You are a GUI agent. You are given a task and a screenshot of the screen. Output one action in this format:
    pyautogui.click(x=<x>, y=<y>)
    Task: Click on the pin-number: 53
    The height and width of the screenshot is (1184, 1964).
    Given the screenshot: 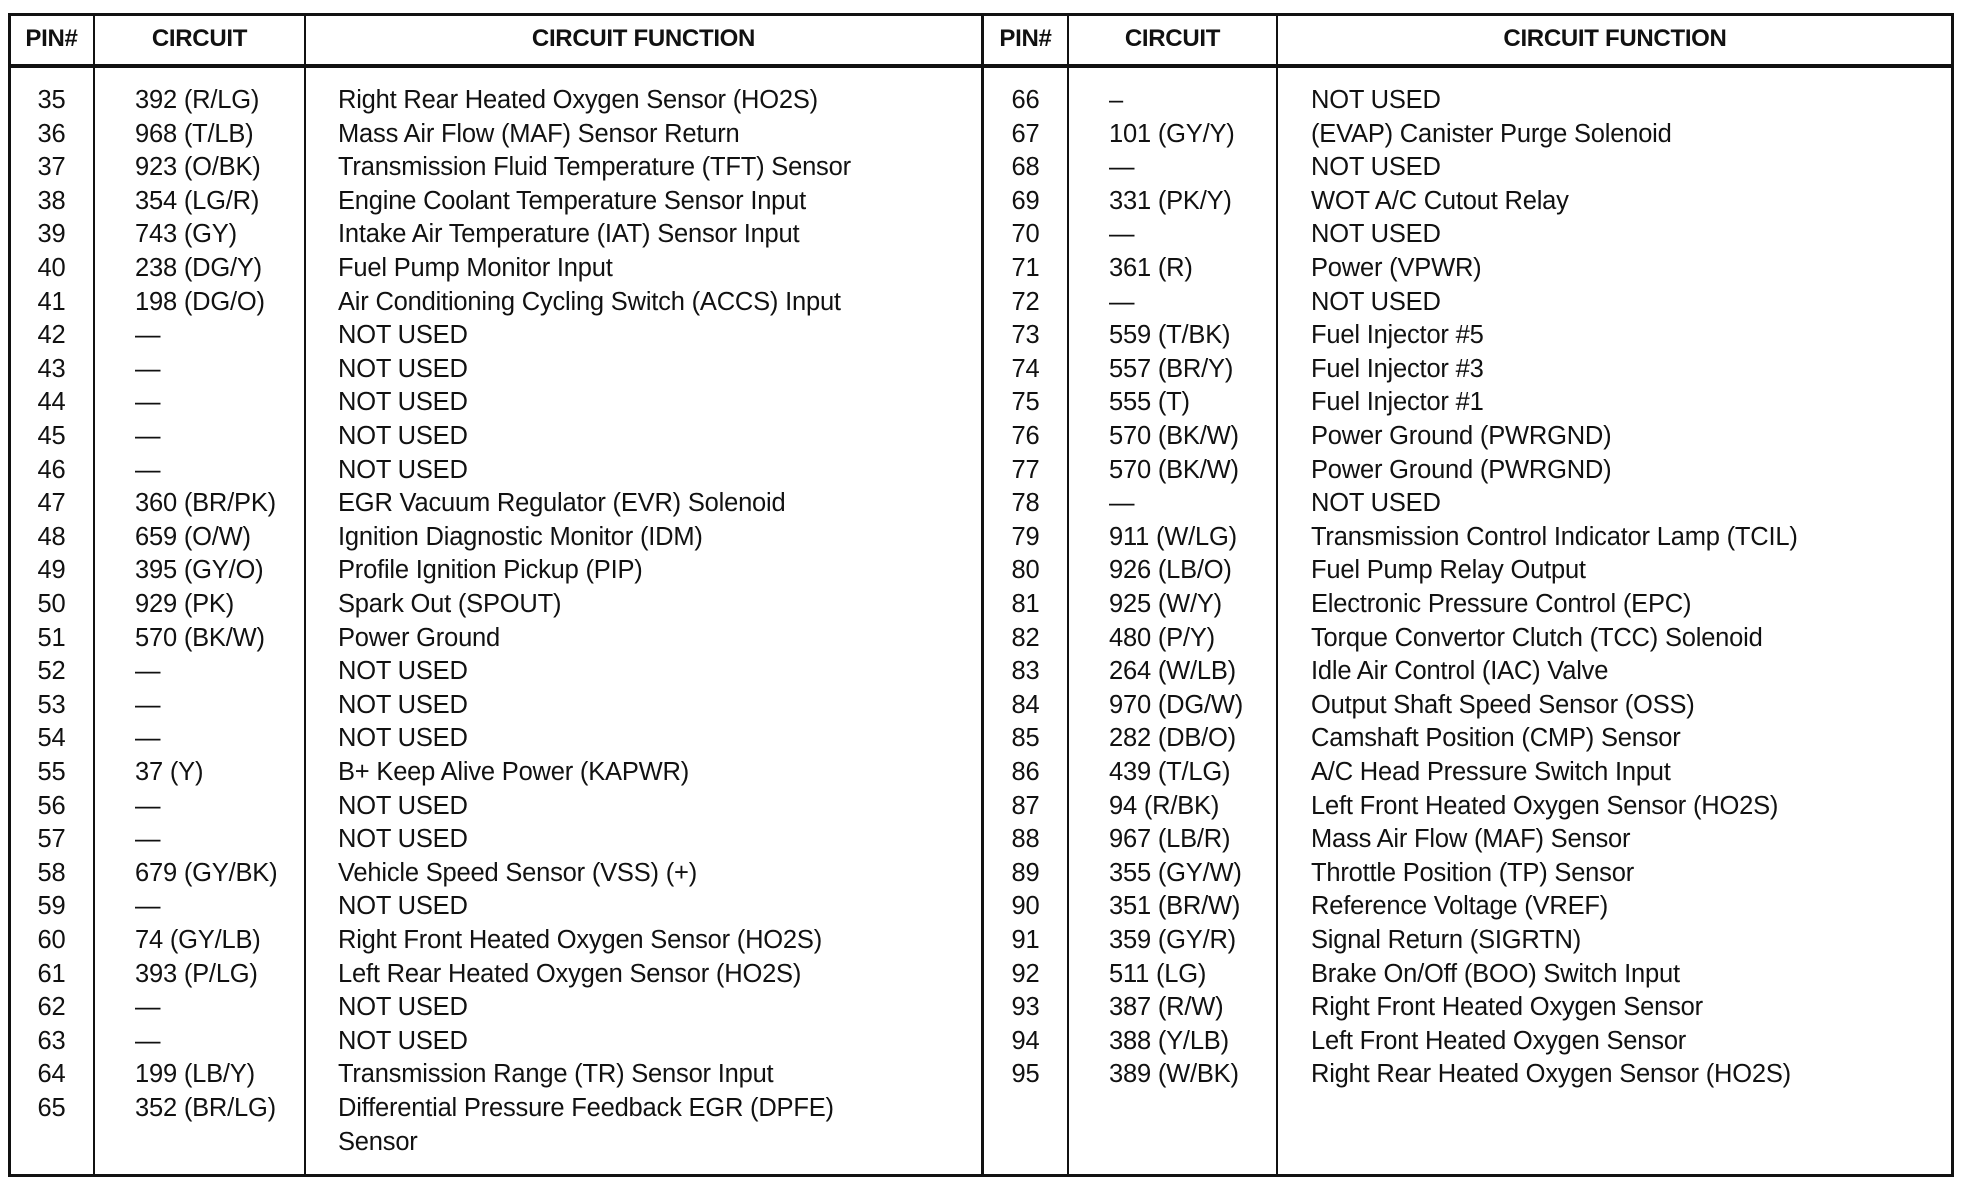 What is the action you would take?
    pyautogui.click(x=51, y=704)
    